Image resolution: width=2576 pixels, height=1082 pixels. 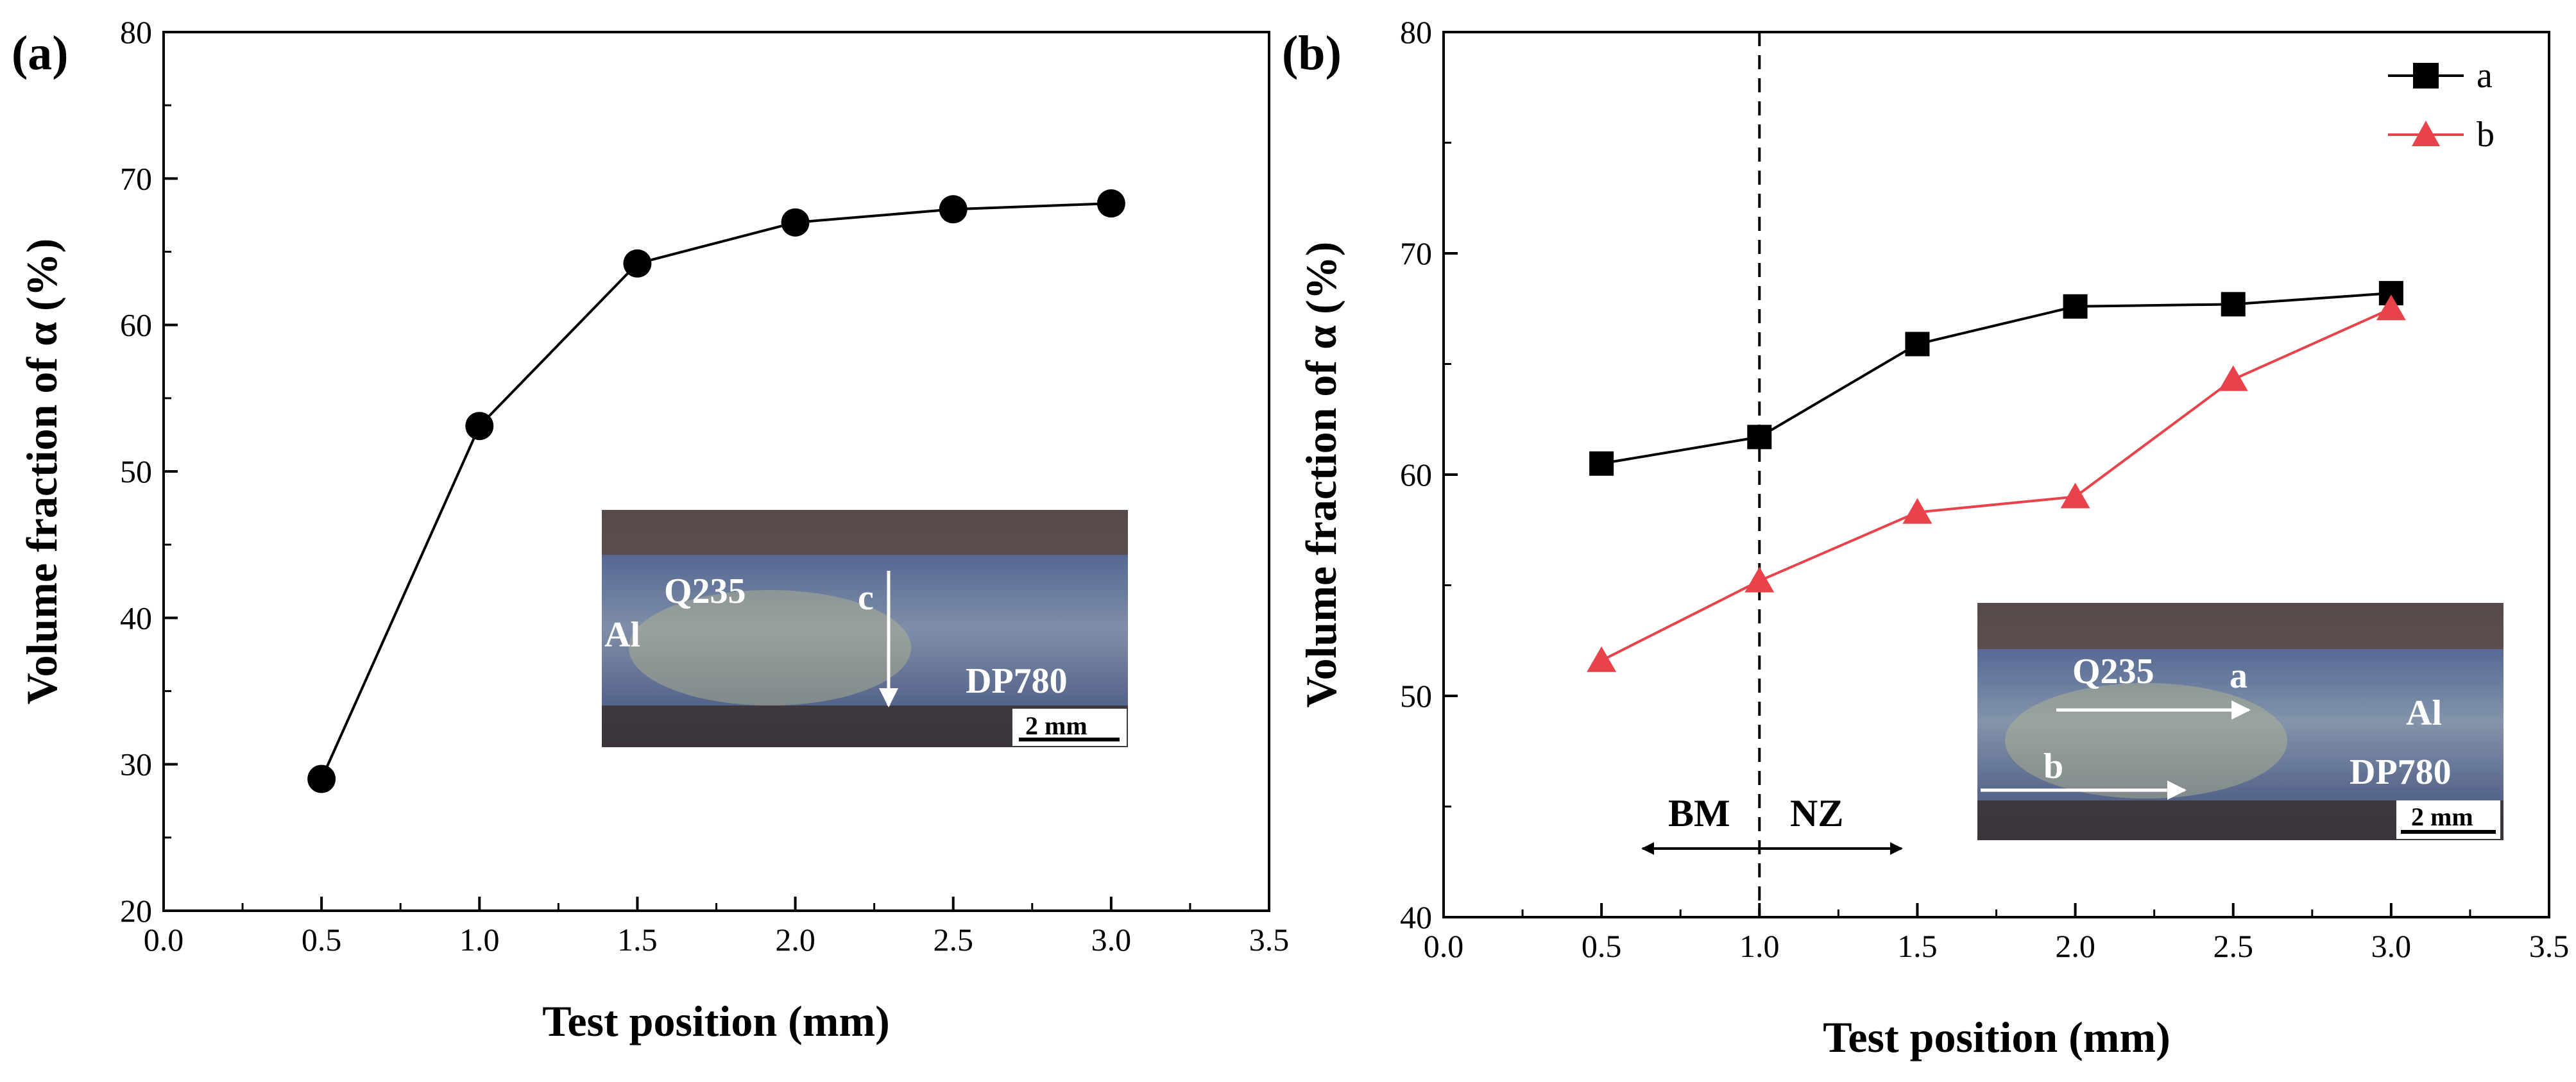 I want to click on panel-a-y-tick-label: 20, so click(x=136, y=911).